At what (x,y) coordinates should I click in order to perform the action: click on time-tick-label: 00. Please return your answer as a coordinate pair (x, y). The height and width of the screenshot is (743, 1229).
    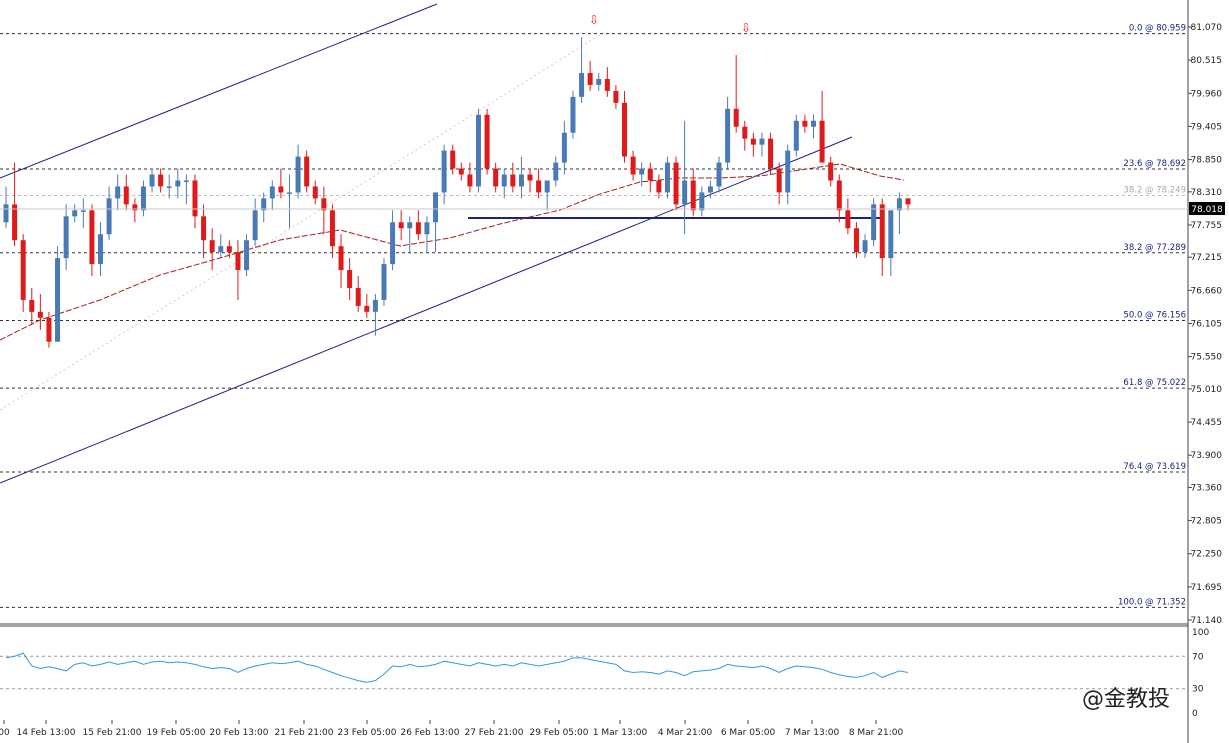
    Looking at the image, I should click on (5, 733).